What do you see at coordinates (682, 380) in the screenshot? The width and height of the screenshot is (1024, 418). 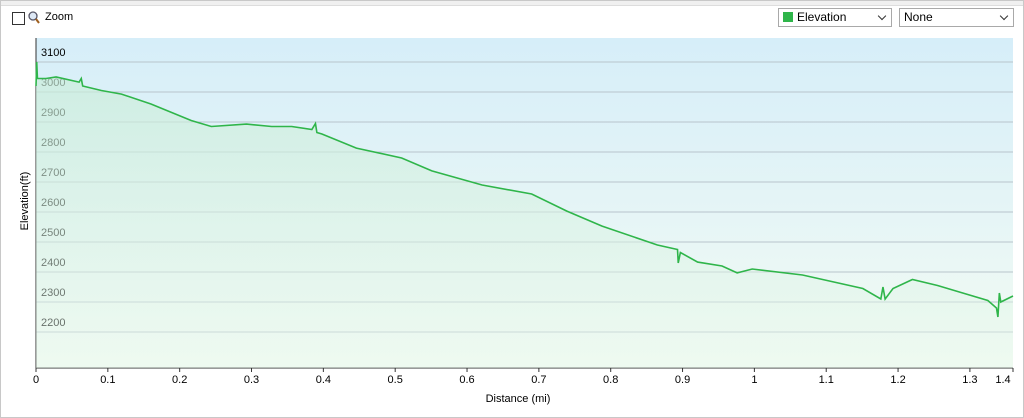 I see `x-tick-label: 0.9` at bounding box center [682, 380].